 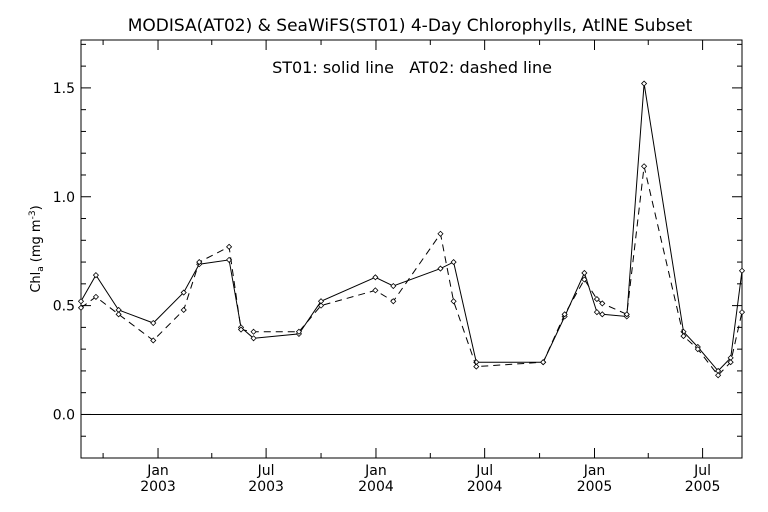 I want to click on y-axis-label-unit: (mg m, so click(x=36, y=240).